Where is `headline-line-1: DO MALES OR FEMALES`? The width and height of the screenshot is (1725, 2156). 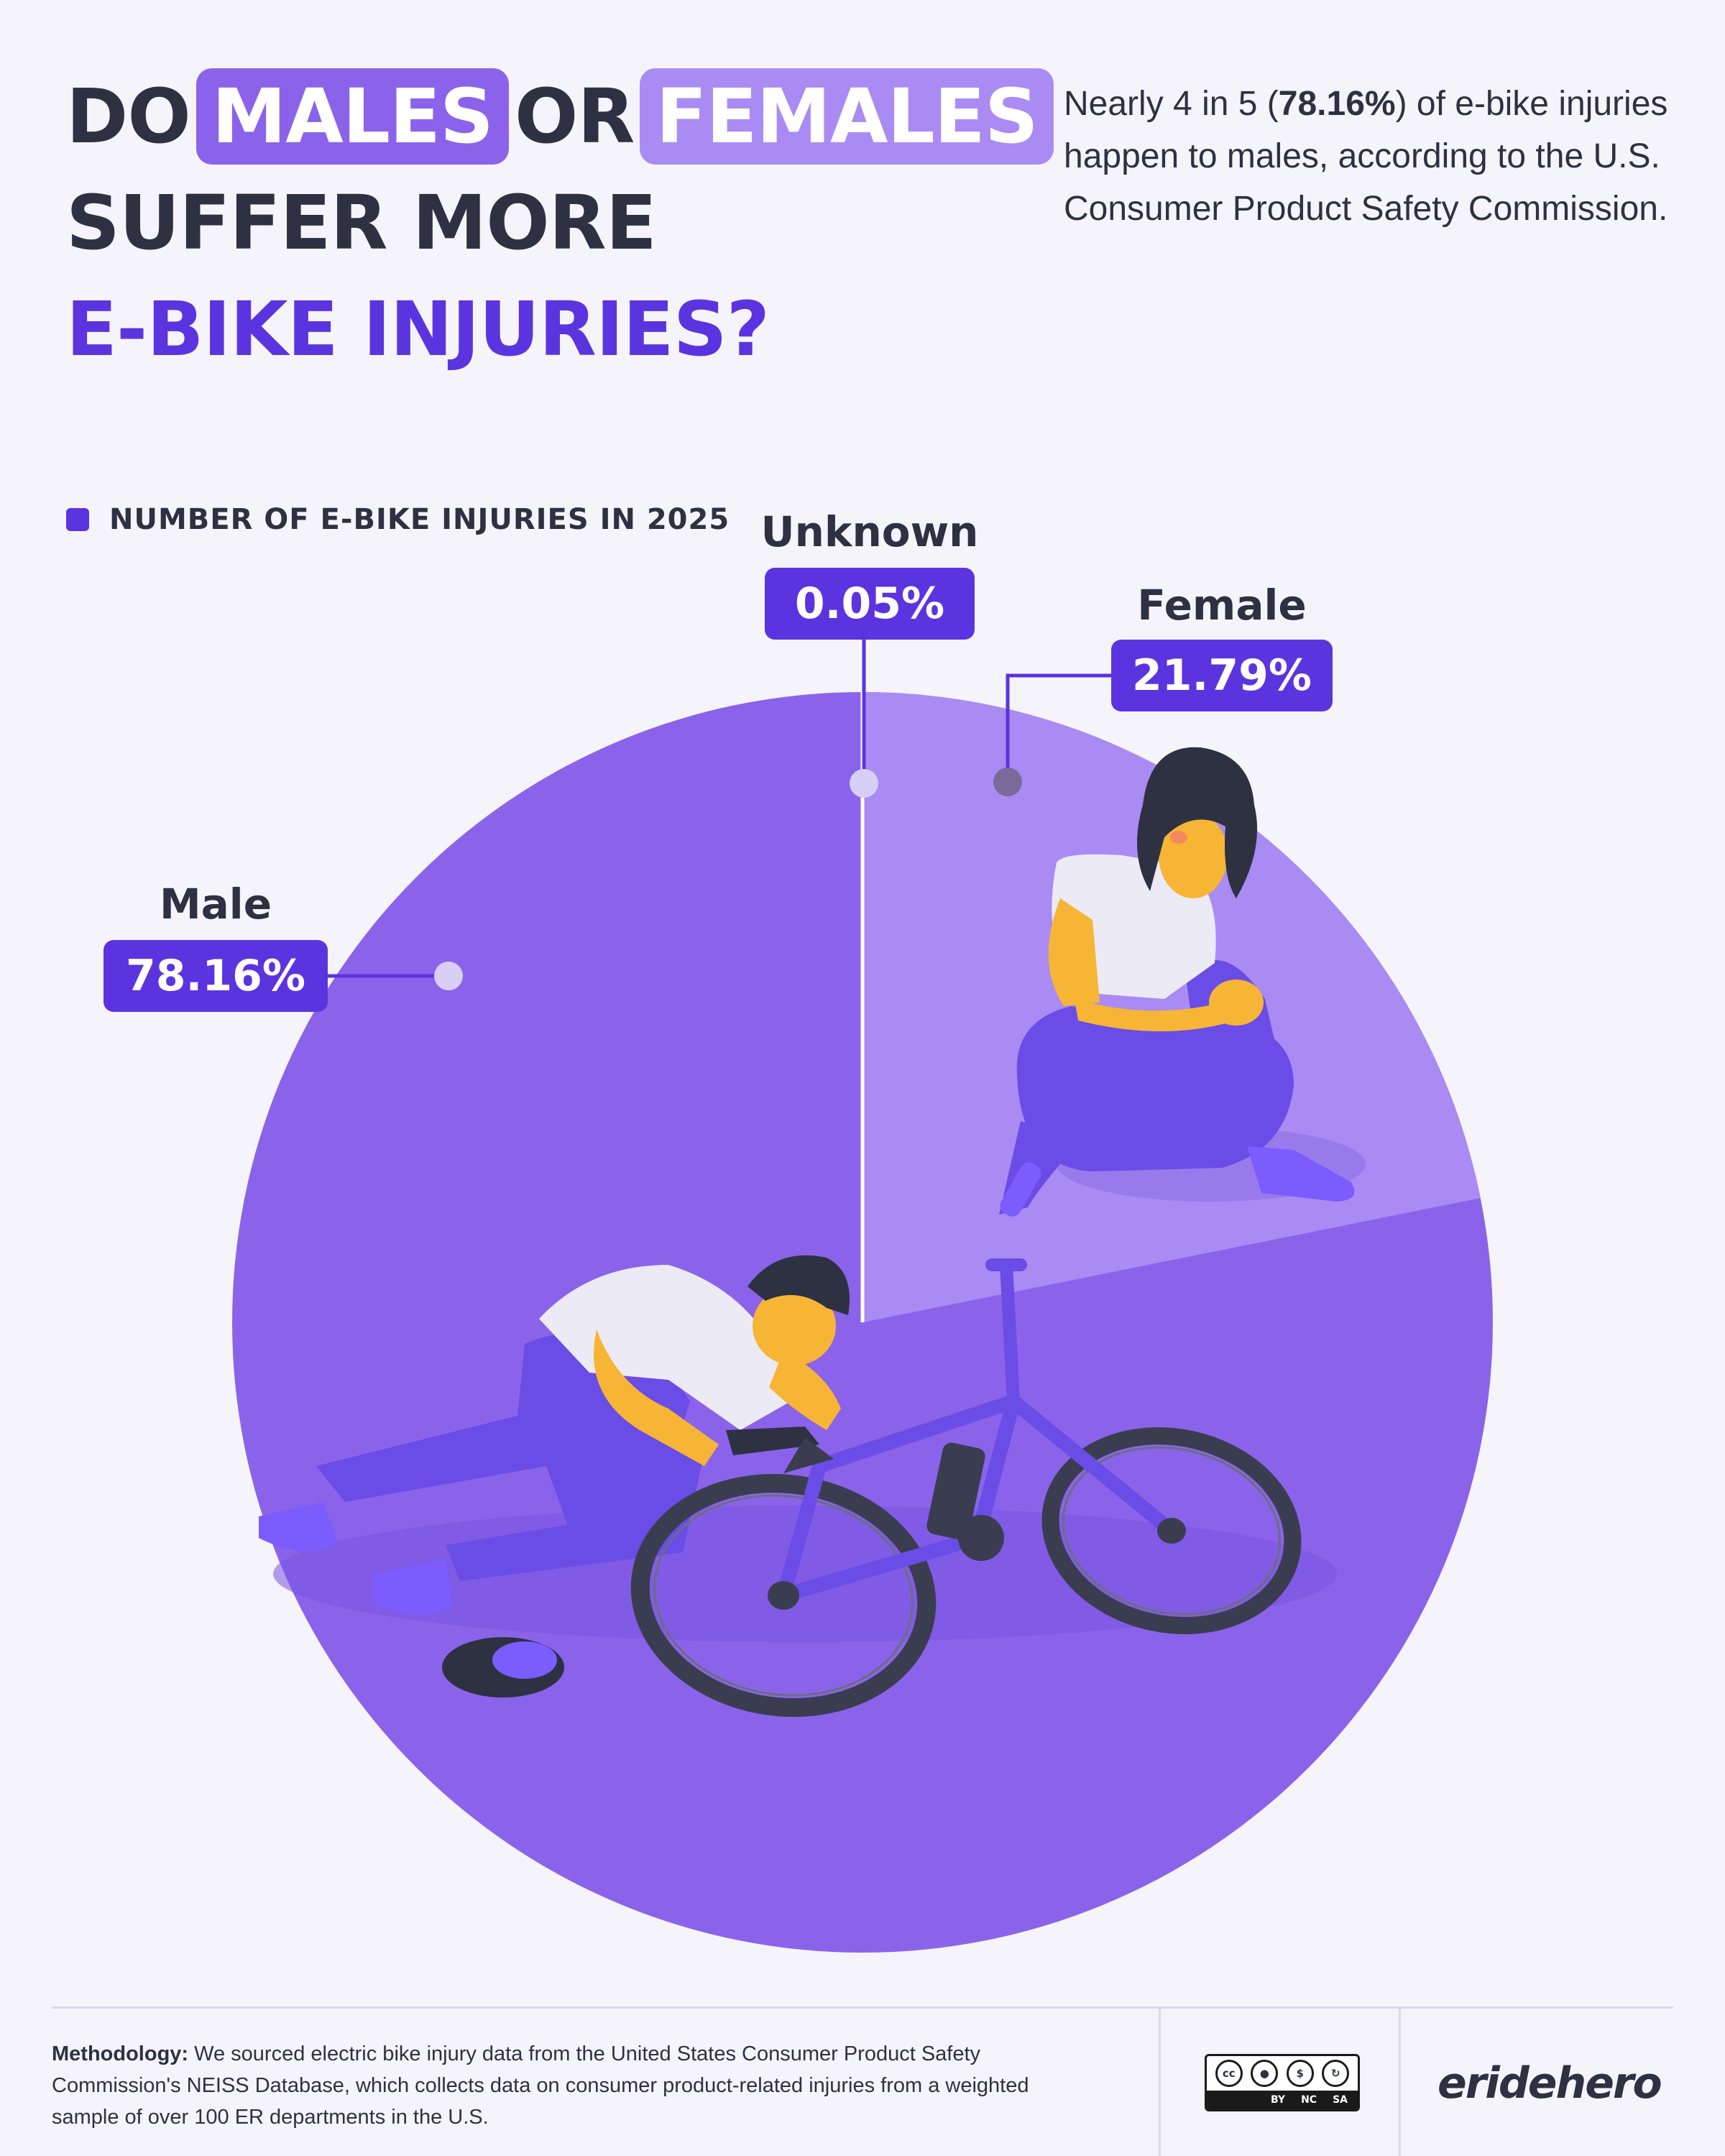
headline-line-1: DO MALES OR FEMALES is located at coordinates (569, 116).